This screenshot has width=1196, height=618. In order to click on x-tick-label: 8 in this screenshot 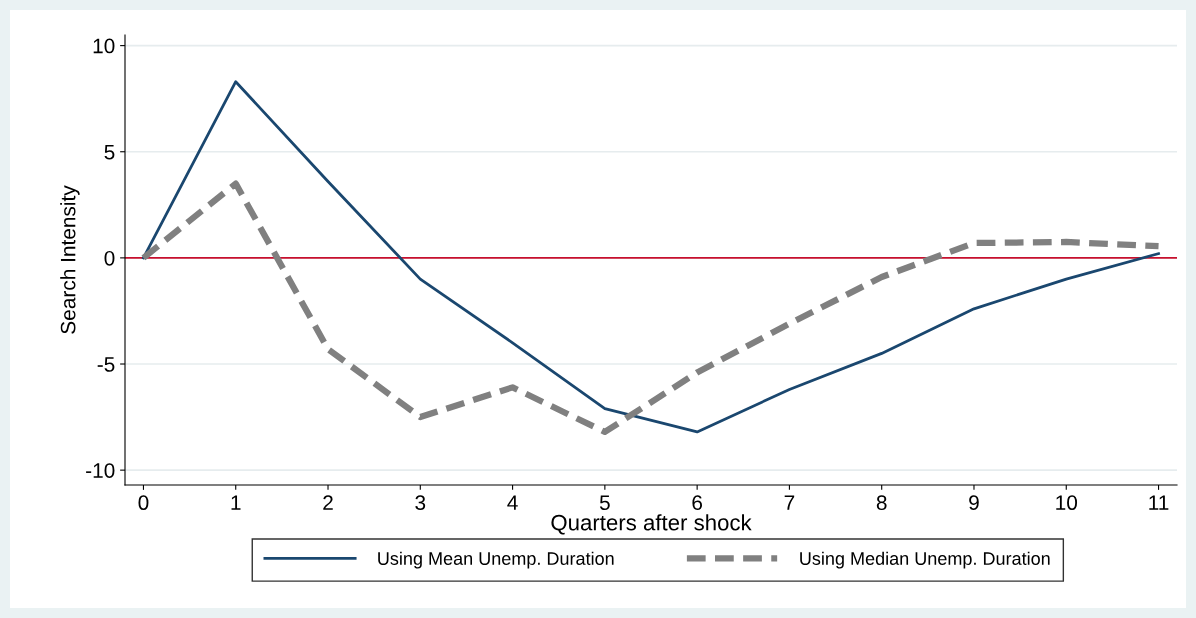, I will do `click(881, 503)`.